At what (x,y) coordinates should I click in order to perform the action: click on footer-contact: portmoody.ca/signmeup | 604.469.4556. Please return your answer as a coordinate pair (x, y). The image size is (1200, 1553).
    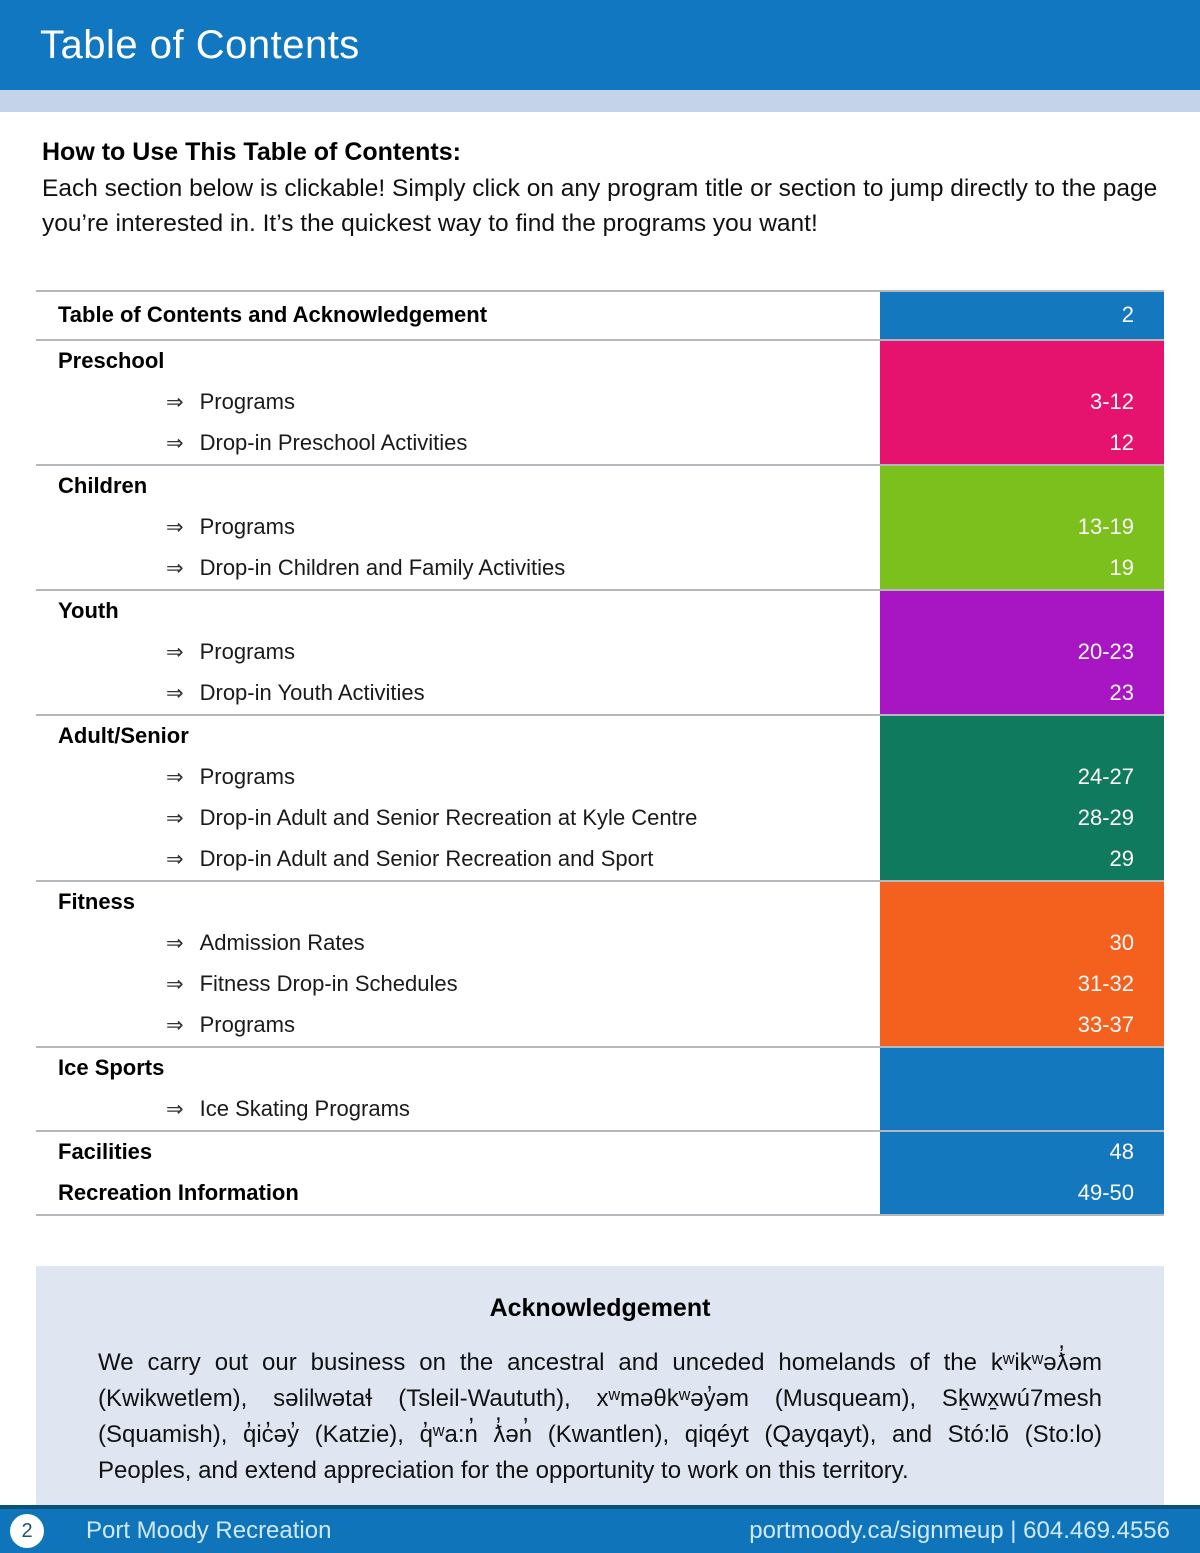
    Looking at the image, I should click on (959, 1530).